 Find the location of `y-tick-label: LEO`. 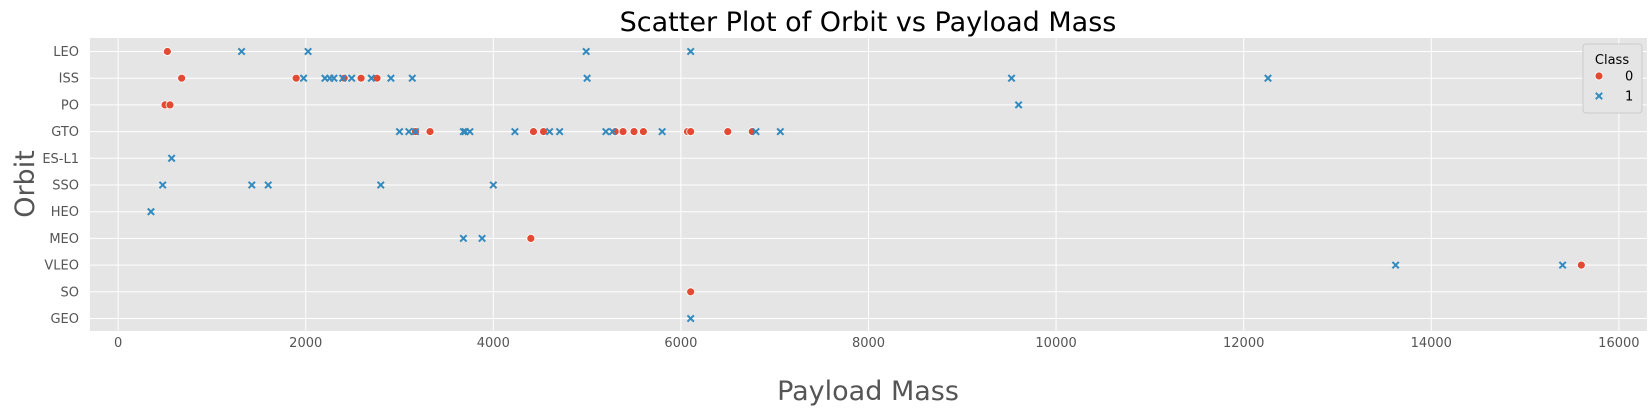

y-tick-label: LEO is located at coordinates (66, 52).